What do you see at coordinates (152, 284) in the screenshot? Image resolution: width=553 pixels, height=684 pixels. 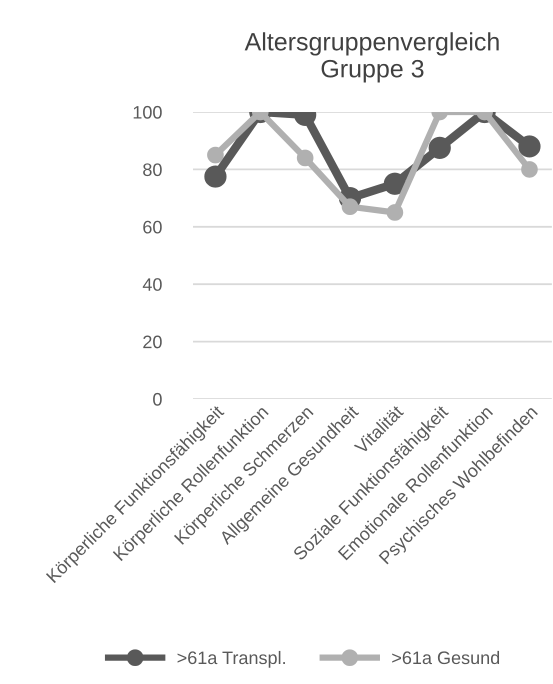 I see `y-tick-label: 40` at bounding box center [152, 284].